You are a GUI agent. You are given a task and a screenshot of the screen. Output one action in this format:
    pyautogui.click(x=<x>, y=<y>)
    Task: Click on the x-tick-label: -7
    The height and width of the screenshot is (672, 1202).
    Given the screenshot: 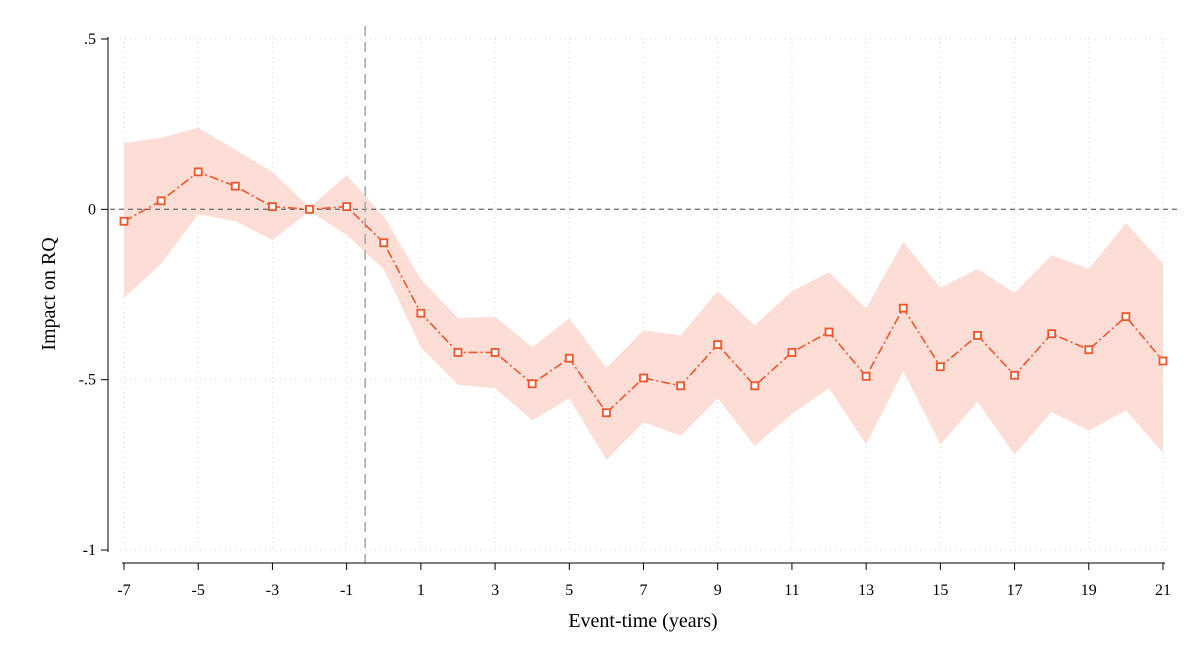 What is the action you would take?
    pyautogui.click(x=123, y=590)
    